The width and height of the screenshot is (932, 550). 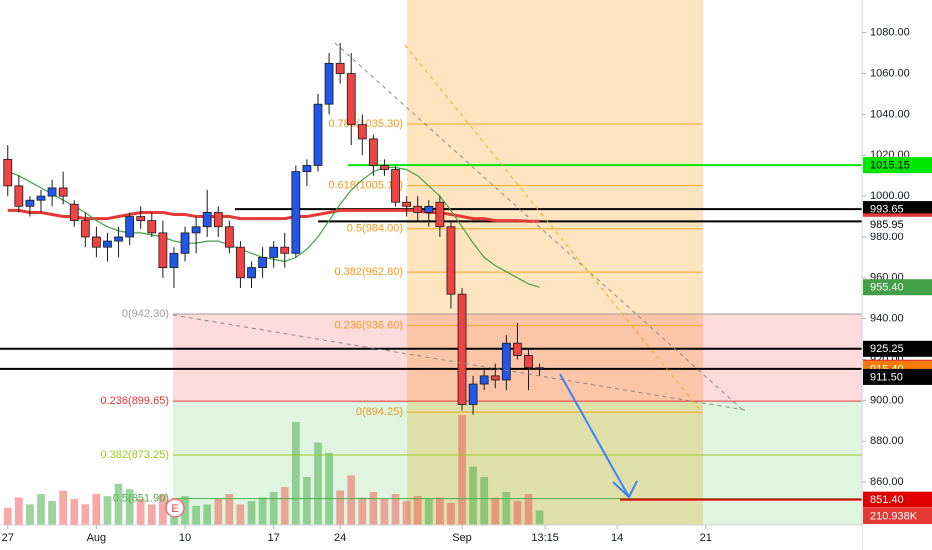 What do you see at coordinates (274, 538) in the screenshot?
I see `x-tick-label: 17` at bounding box center [274, 538].